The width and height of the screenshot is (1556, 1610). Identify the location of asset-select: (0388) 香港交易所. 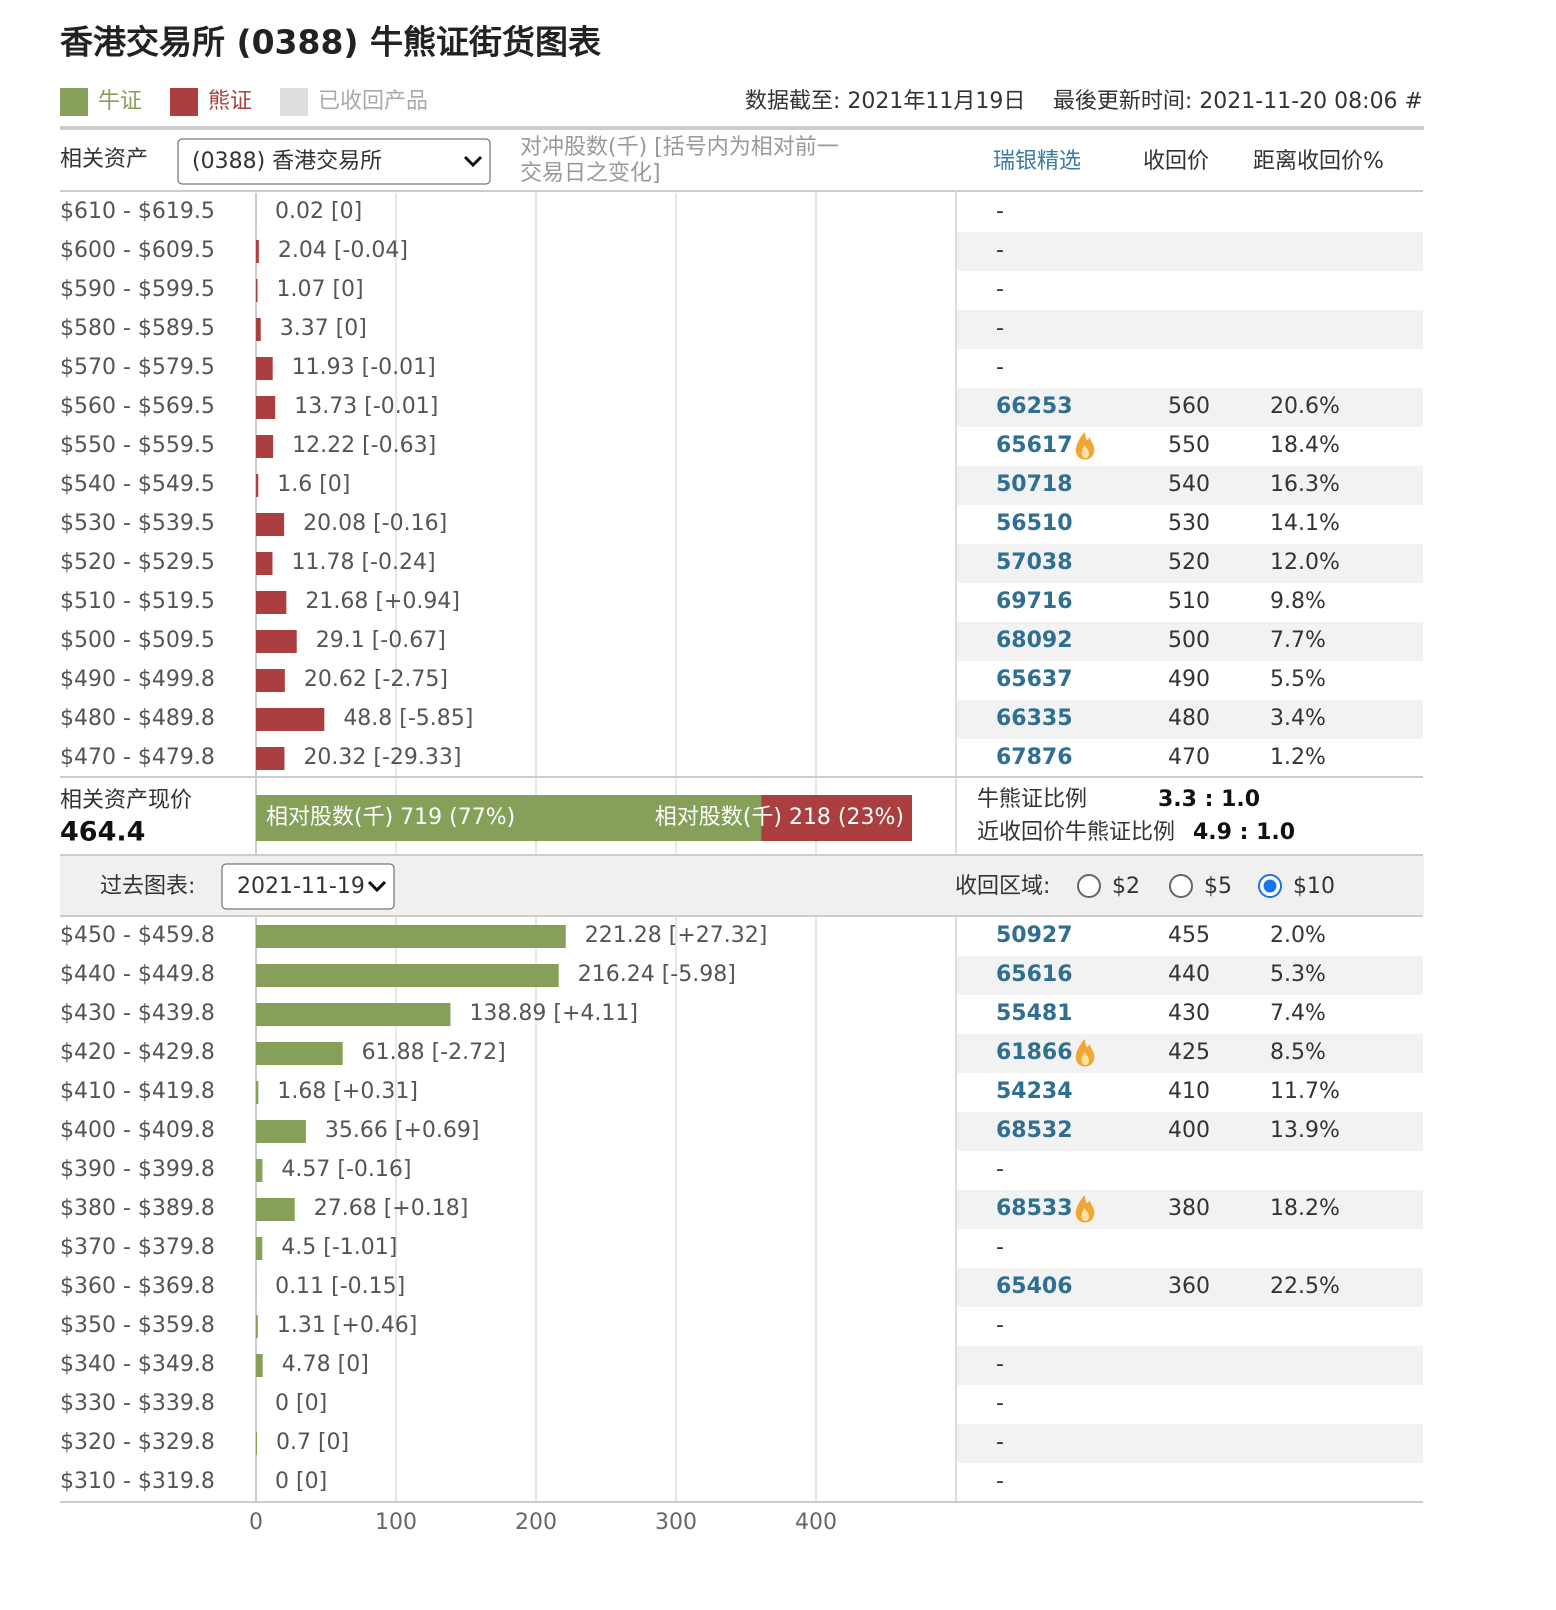
(334, 161).